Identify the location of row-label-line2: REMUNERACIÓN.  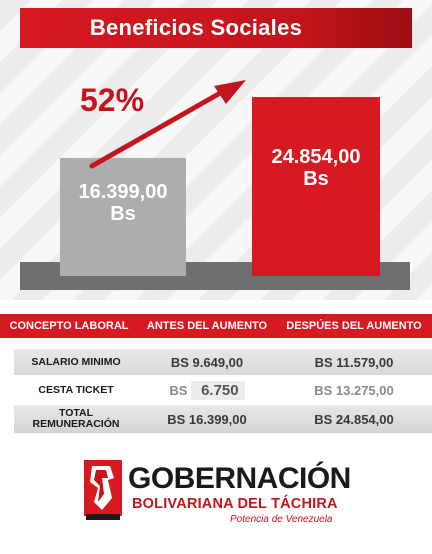
(76, 424).